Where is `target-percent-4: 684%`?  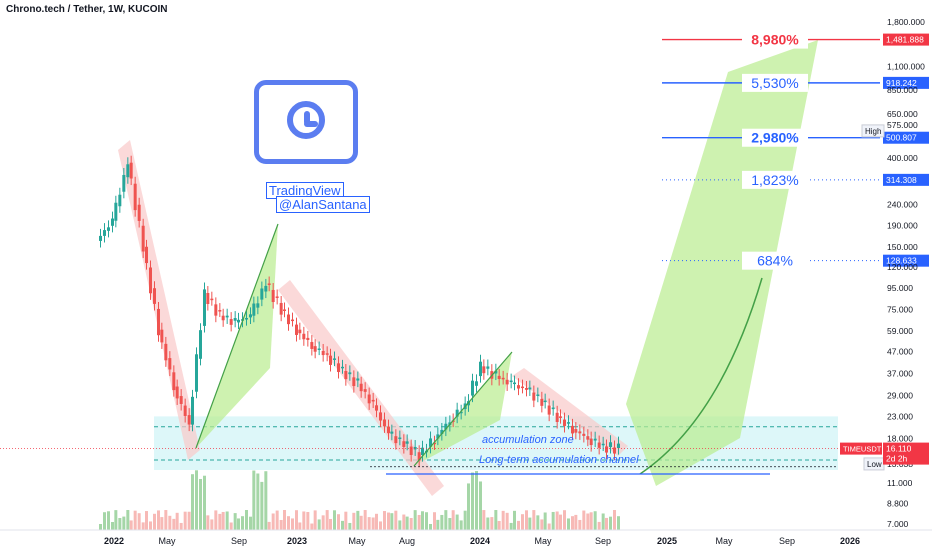
target-percent-4: 684% is located at coordinates (775, 261).